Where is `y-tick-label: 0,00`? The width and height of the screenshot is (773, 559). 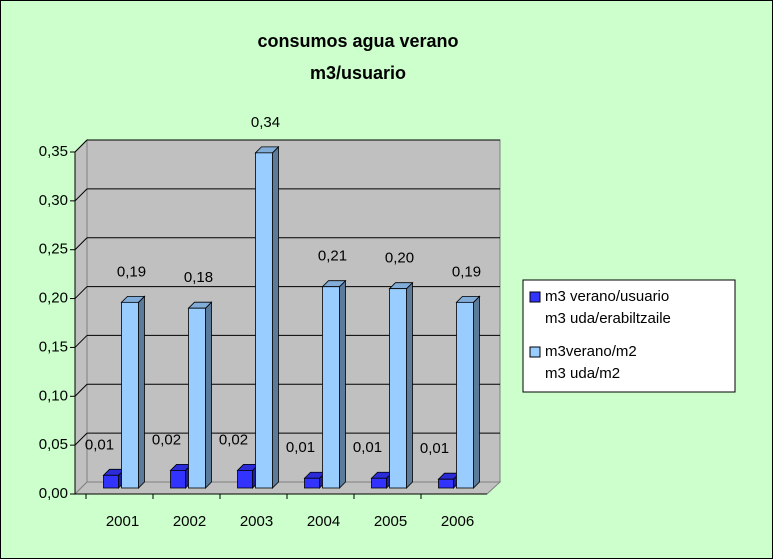
y-tick-label: 0,00 is located at coordinates (53, 493).